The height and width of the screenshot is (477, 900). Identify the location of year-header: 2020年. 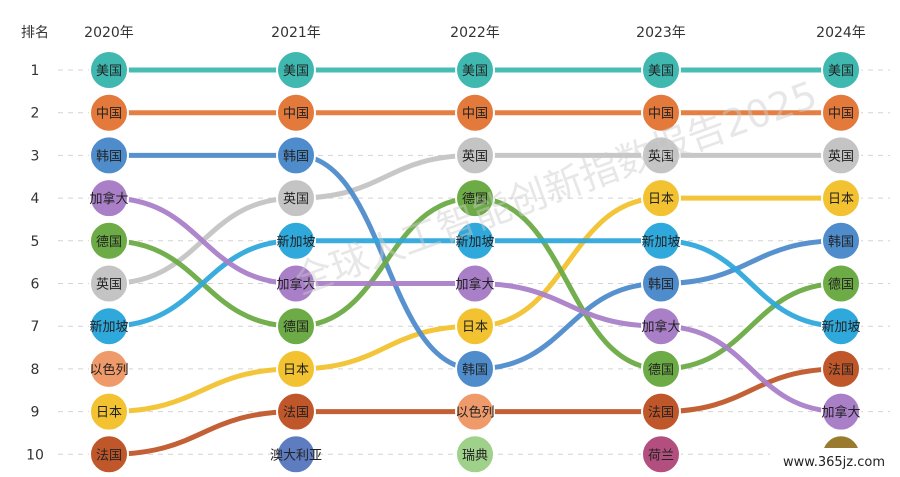
(109, 33).